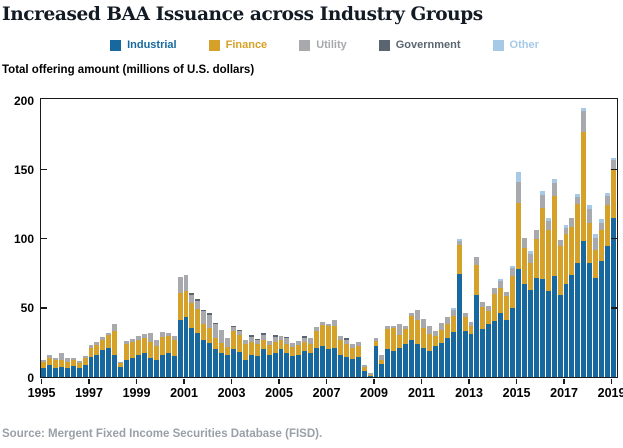 This screenshot has width=623, height=448. I want to click on bar-segment-utility-2002Q3, so click(222, 336).